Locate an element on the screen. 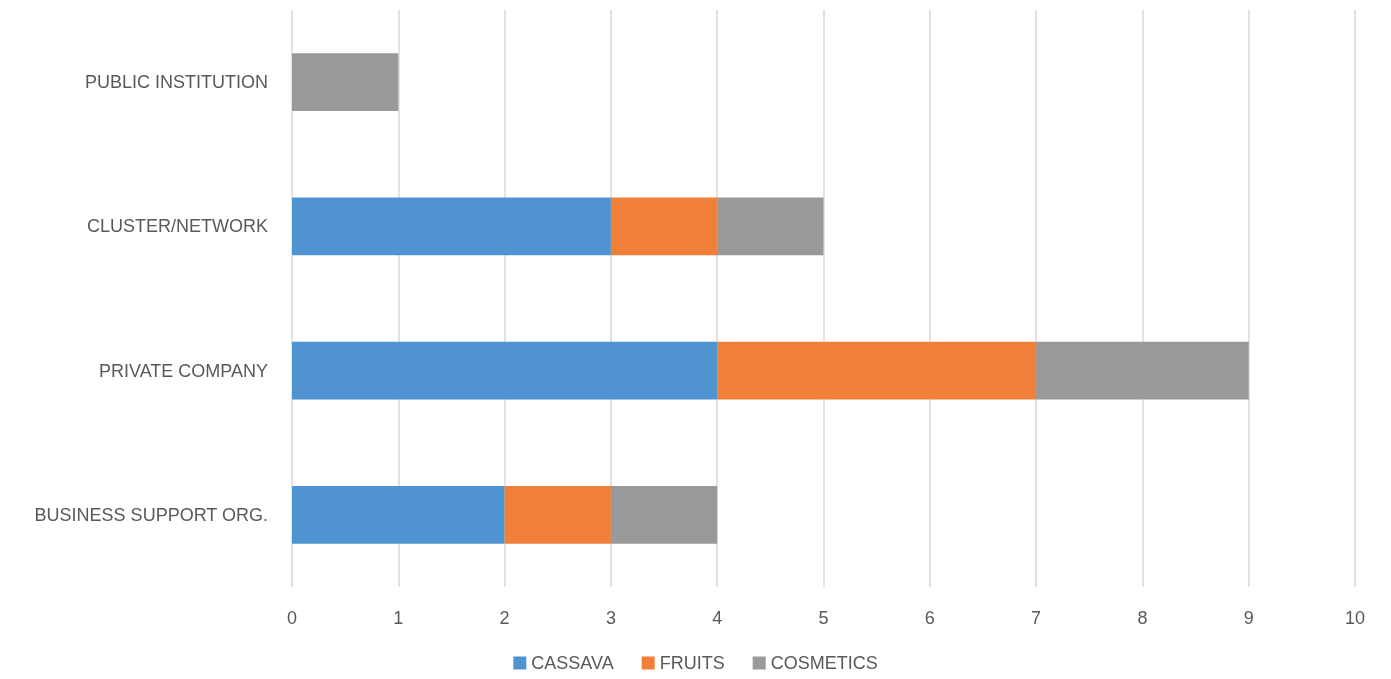  y-tick-label: PUBLIC INSTITUTION is located at coordinates (176, 82).